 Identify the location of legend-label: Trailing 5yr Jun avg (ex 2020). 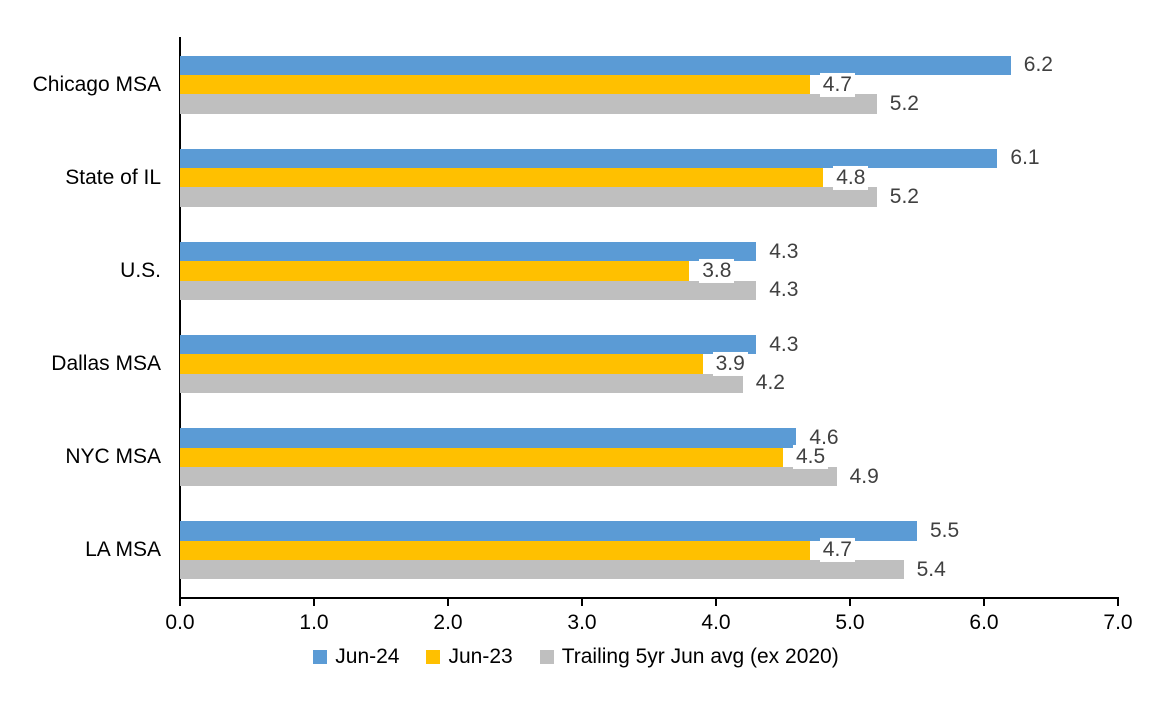
(700, 656).